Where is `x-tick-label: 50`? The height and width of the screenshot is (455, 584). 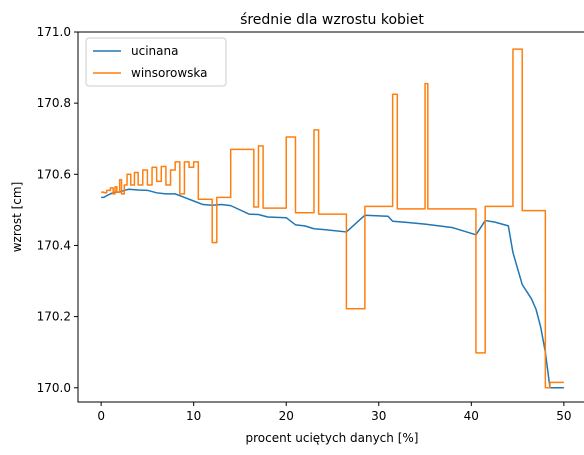 x-tick-label: 50 is located at coordinates (563, 416).